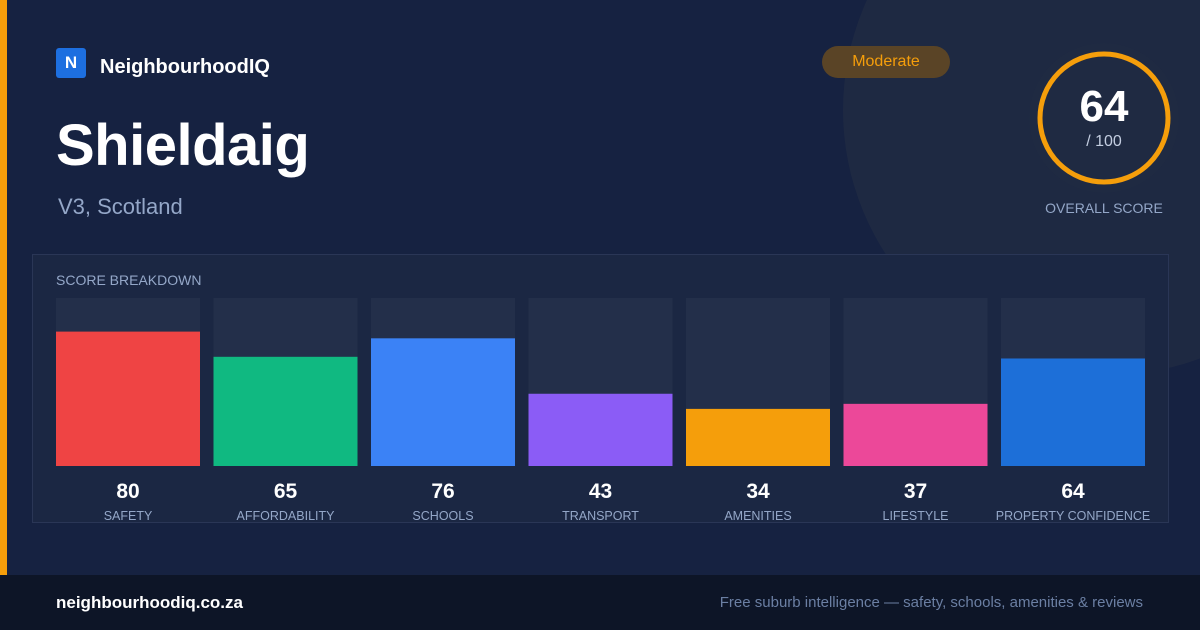 The width and height of the screenshot is (1200, 630). Describe the element at coordinates (127, 491) in the screenshot. I see `bar-value-safety: 80` at that location.